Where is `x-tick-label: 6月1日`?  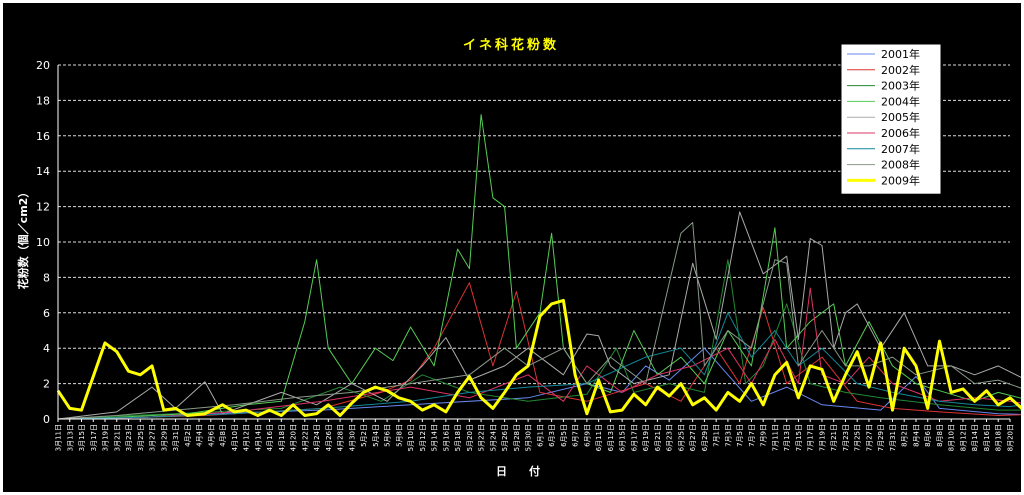
x-tick-label: 6月1日 is located at coordinates (540, 435).